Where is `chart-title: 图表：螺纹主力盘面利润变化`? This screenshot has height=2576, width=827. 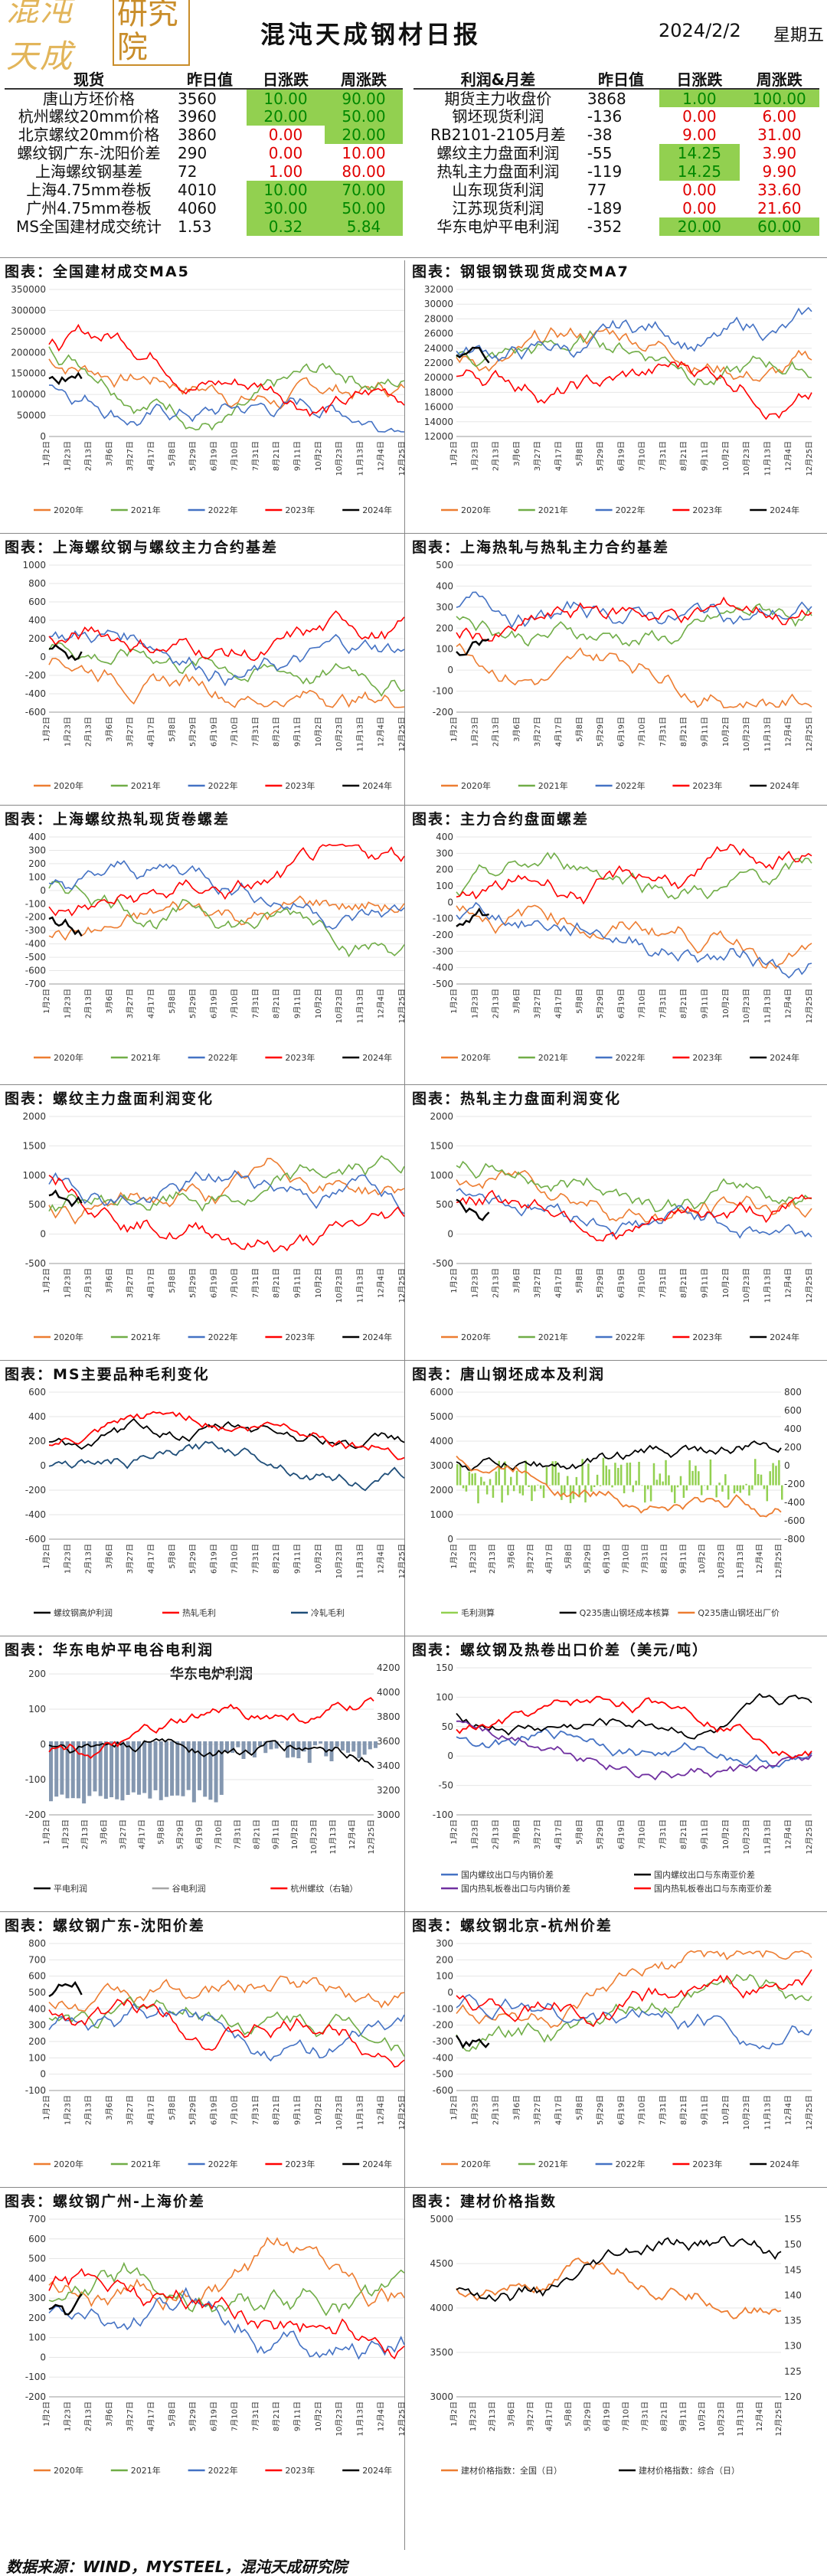
chart-title: 图表：螺纹主力盘面利润变化 is located at coordinates (109, 1098).